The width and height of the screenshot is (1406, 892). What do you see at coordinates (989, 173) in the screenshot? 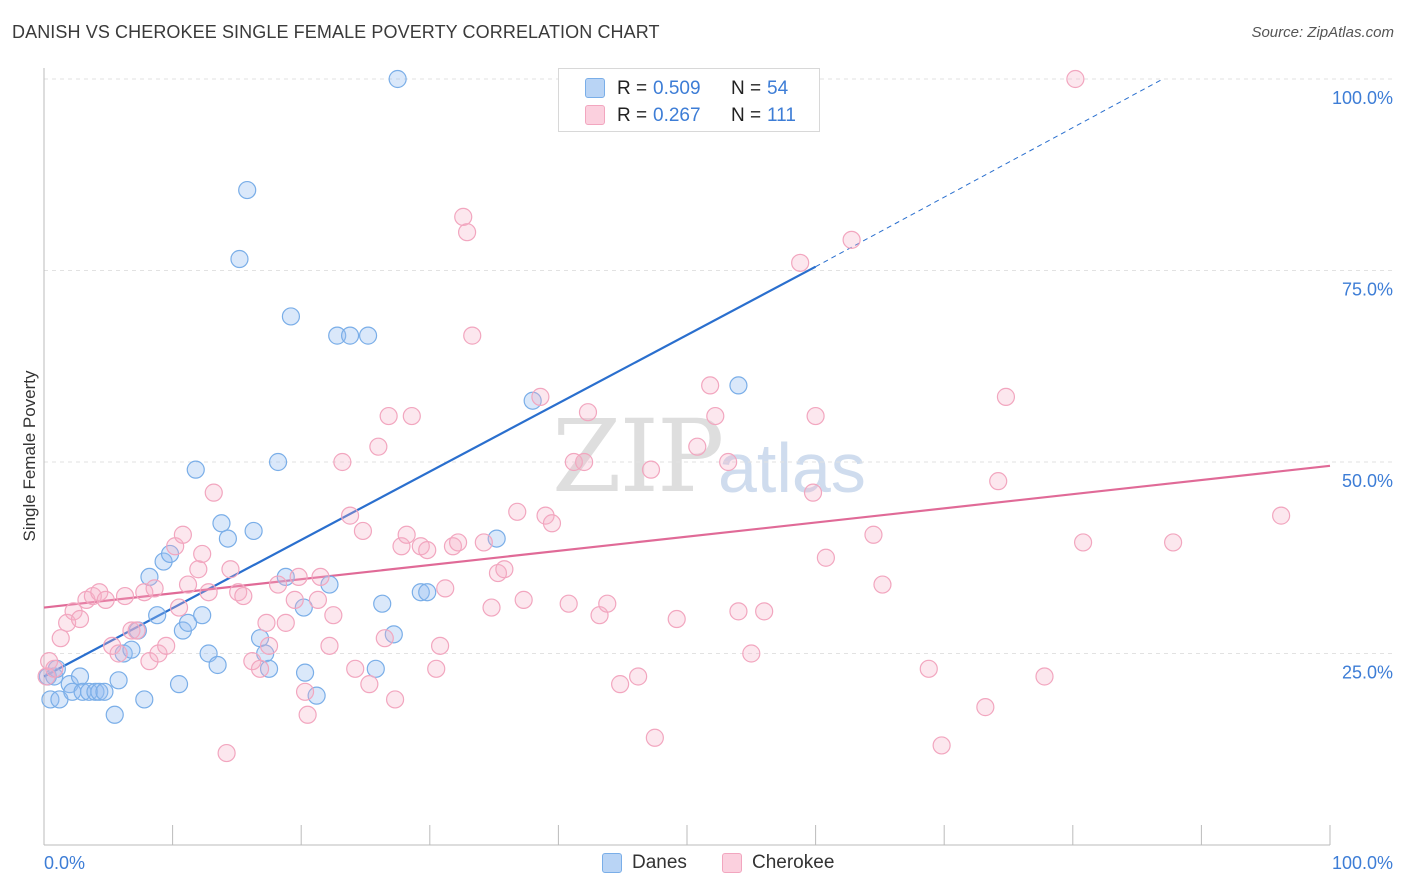
I see `danes-trend-extension` at bounding box center [989, 173].